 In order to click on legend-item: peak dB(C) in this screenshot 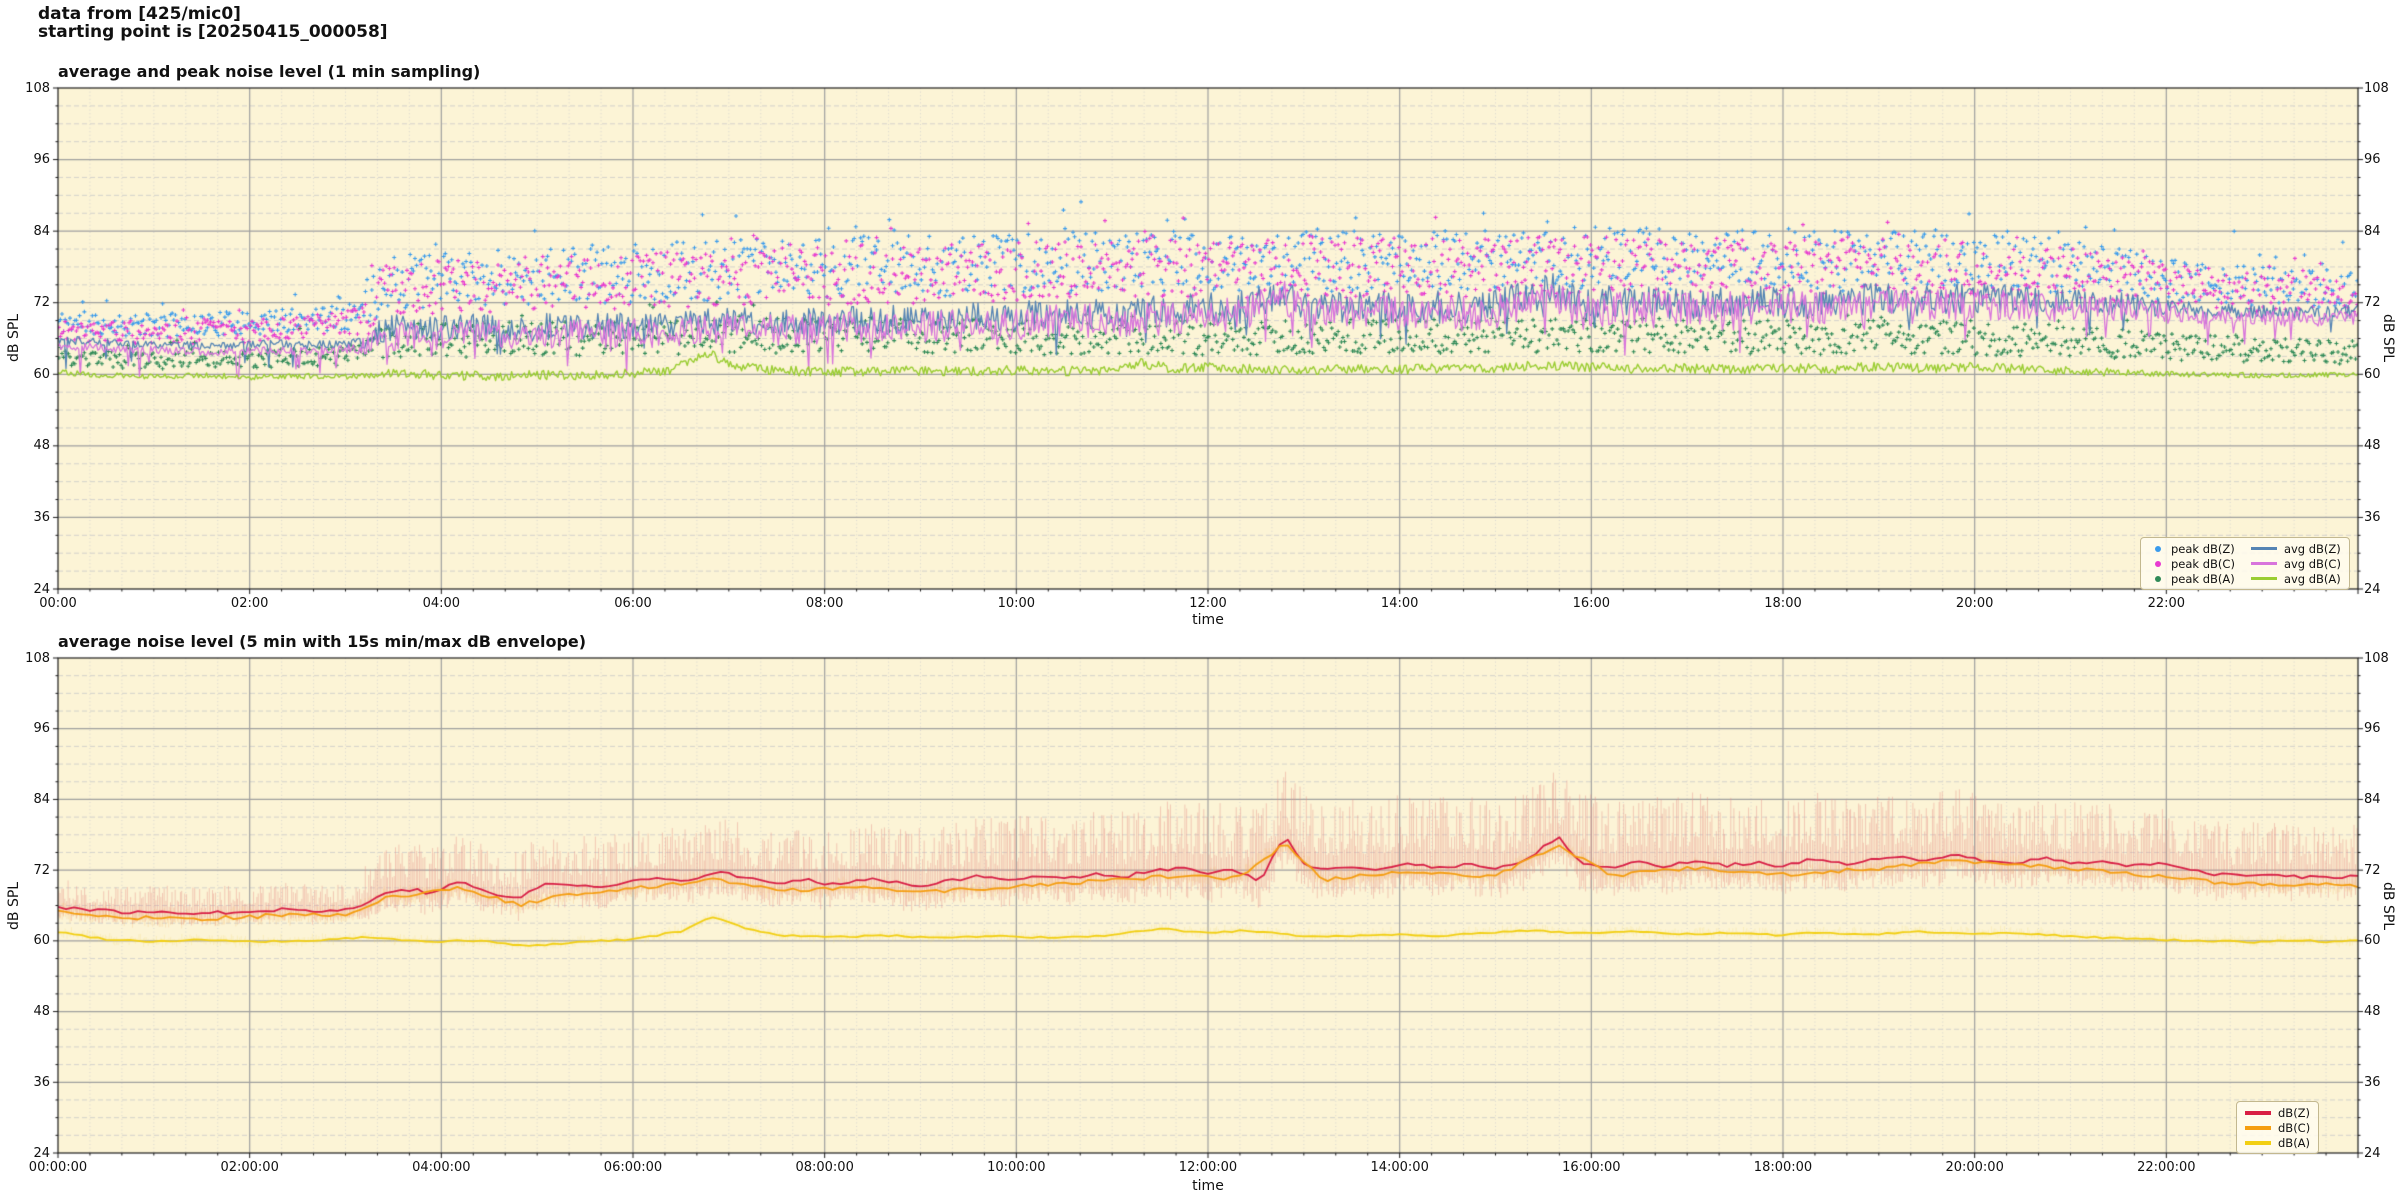, I will do `click(2192, 563)`.